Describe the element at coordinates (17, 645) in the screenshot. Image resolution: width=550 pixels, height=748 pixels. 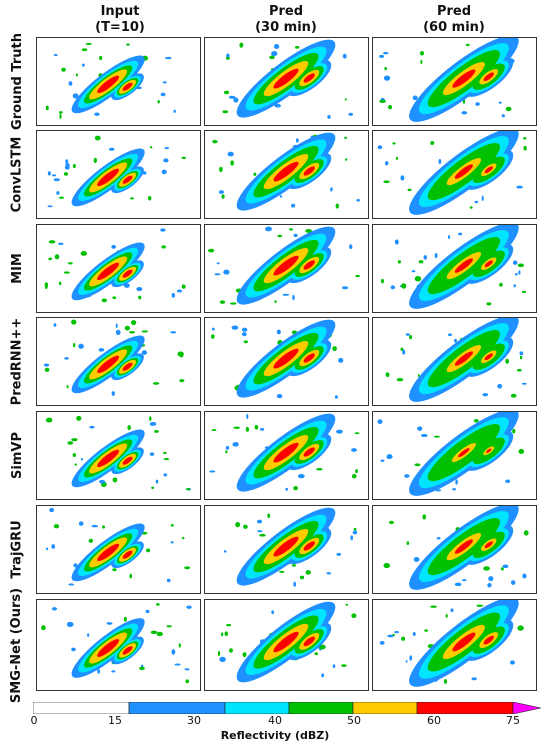
I see `row-label-smg-net: SMG-Net (Ours)` at that location.